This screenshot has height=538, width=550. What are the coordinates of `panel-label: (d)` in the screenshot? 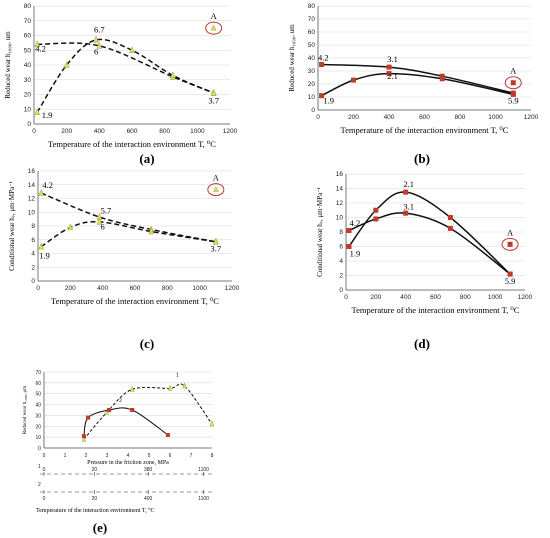 It's located at (422, 343).